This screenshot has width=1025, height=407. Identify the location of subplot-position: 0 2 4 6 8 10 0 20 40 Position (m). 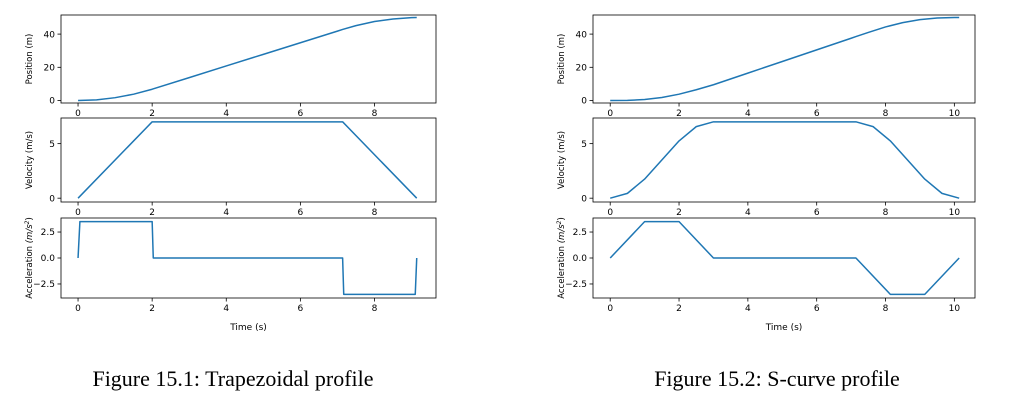
(766, 66).